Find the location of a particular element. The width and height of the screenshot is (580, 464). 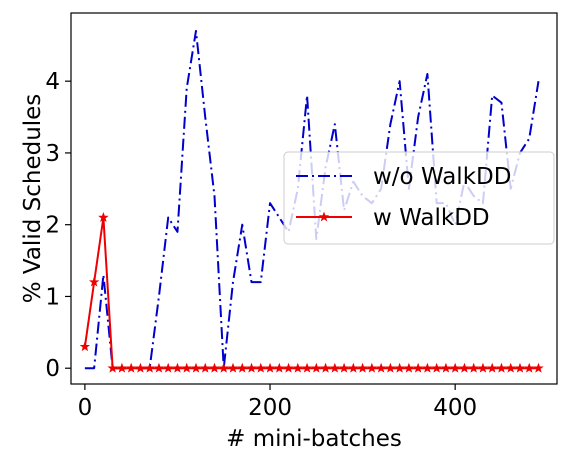

legend: w/o WalkDD w WalkDD is located at coordinates (419, 198).